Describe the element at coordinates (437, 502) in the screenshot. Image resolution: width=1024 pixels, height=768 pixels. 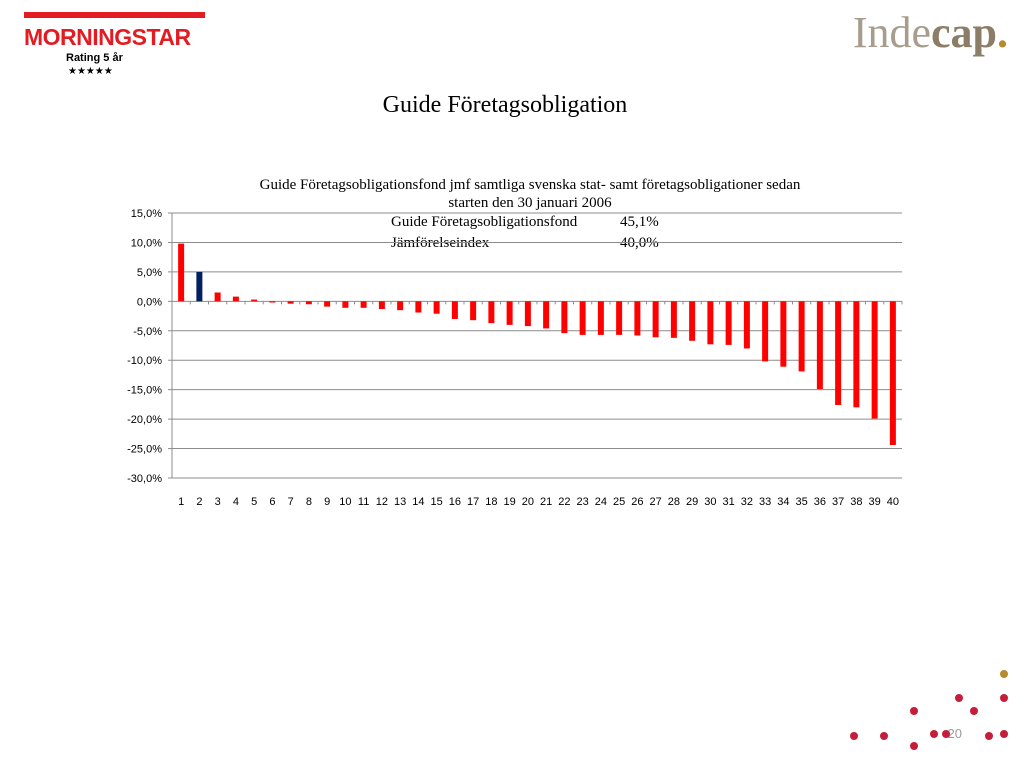
I see `x-tick-label: 15` at that location.